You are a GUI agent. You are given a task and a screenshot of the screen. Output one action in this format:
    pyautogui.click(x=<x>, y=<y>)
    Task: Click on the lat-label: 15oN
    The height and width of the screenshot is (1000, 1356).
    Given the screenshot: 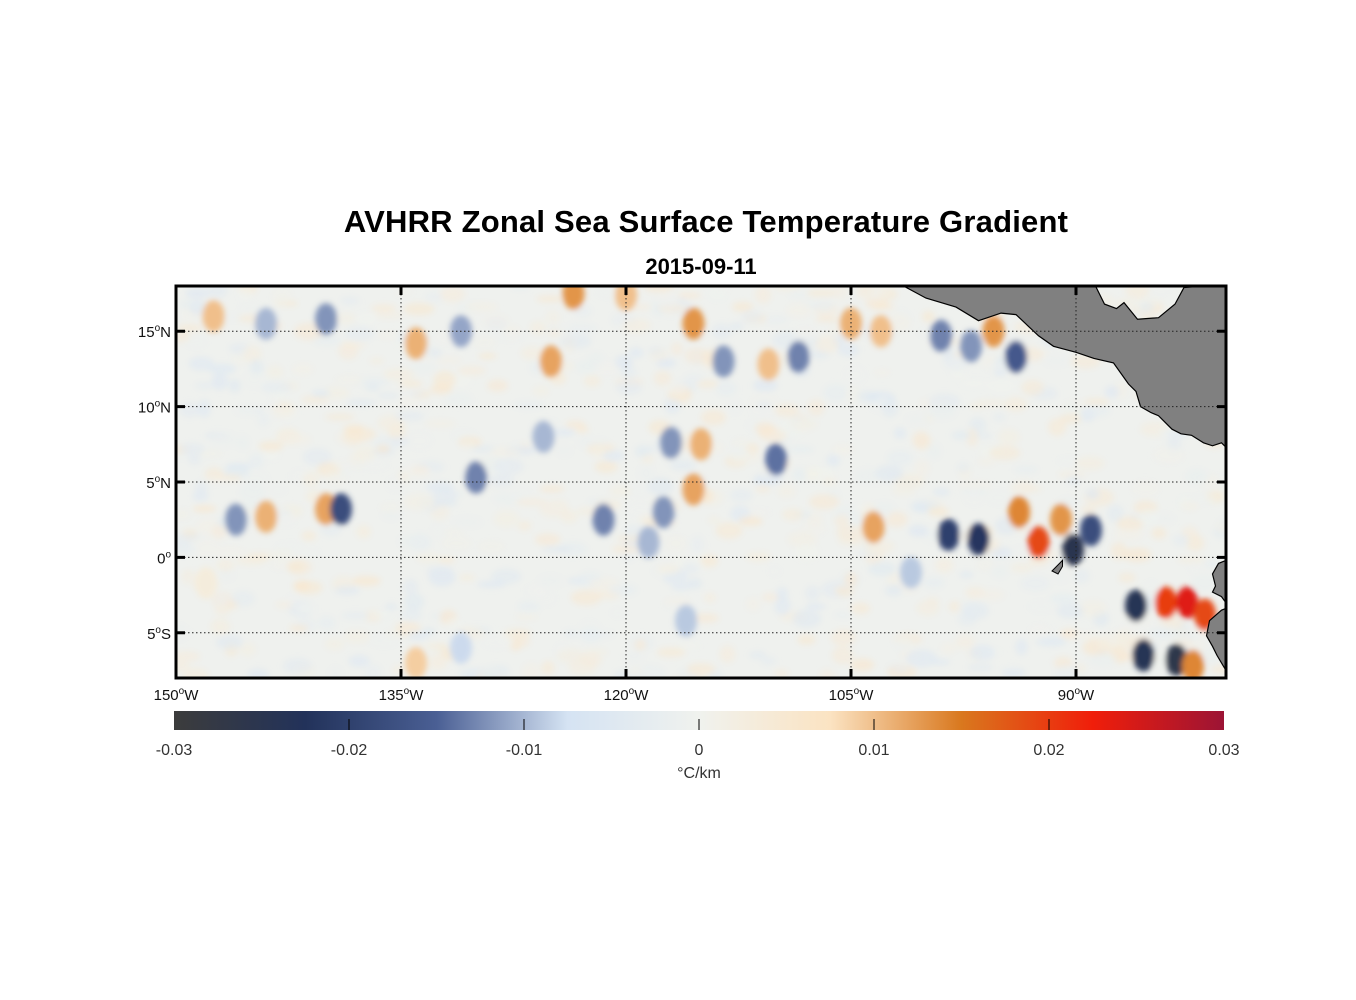 What is the action you would take?
    pyautogui.click(x=154, y=332)
    